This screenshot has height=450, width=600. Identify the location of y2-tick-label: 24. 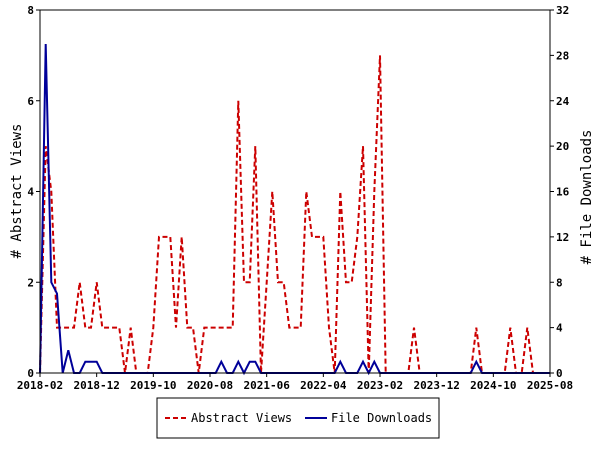
(563, 101).